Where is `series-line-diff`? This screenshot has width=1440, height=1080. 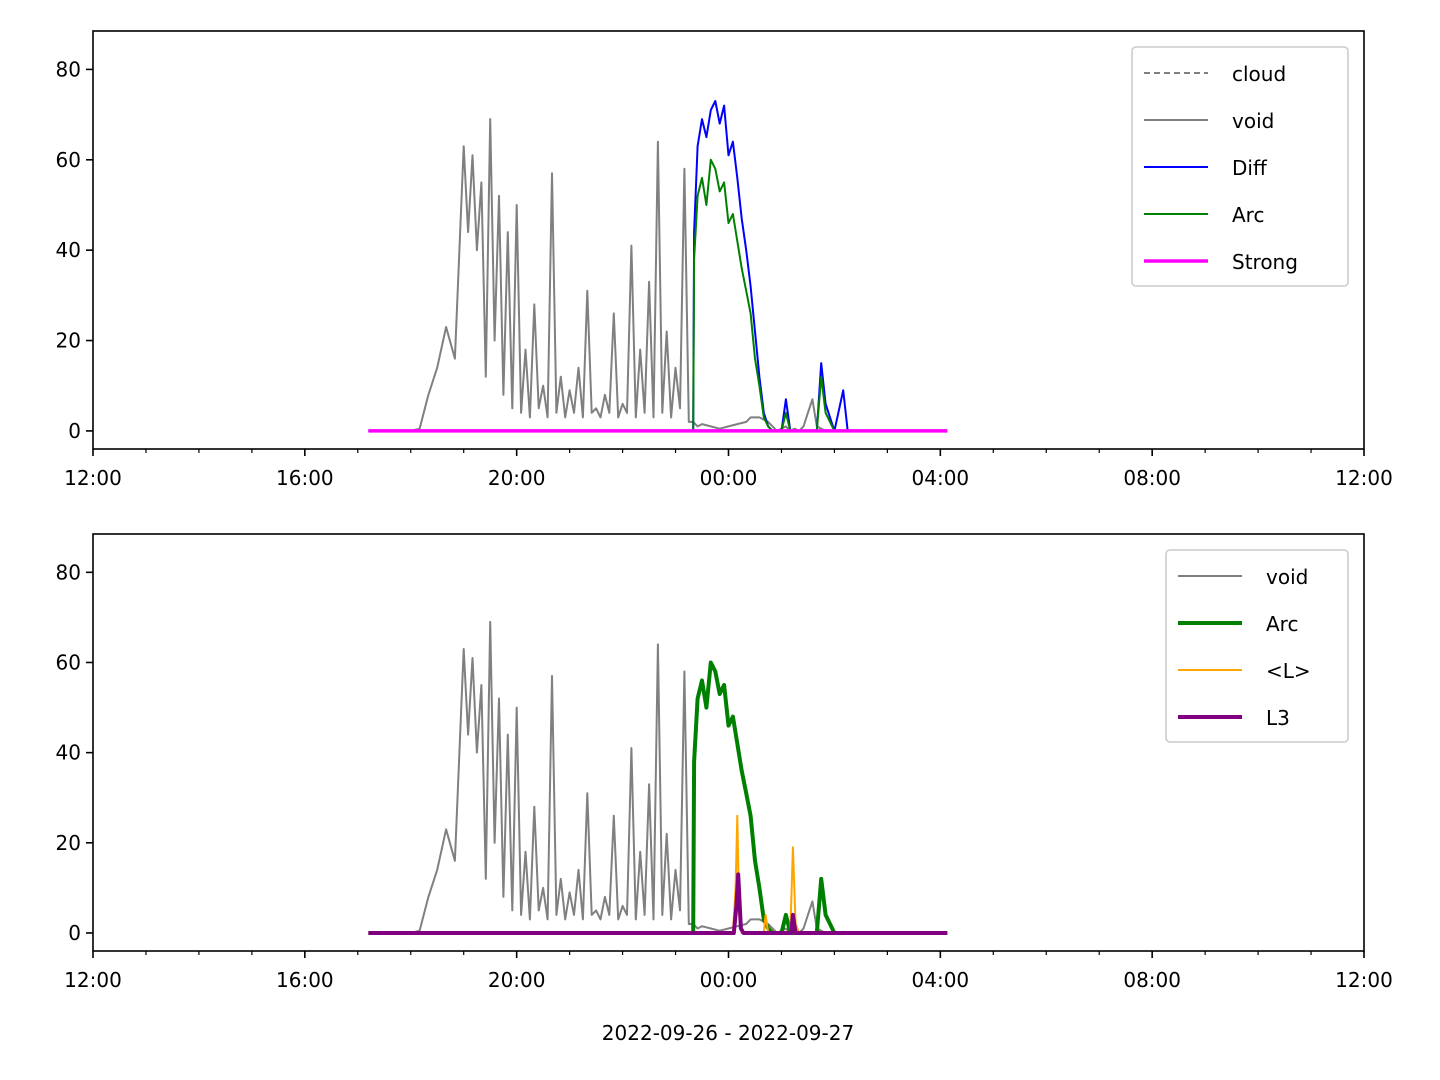 series-line-diff is located at coordinates (657, 266).